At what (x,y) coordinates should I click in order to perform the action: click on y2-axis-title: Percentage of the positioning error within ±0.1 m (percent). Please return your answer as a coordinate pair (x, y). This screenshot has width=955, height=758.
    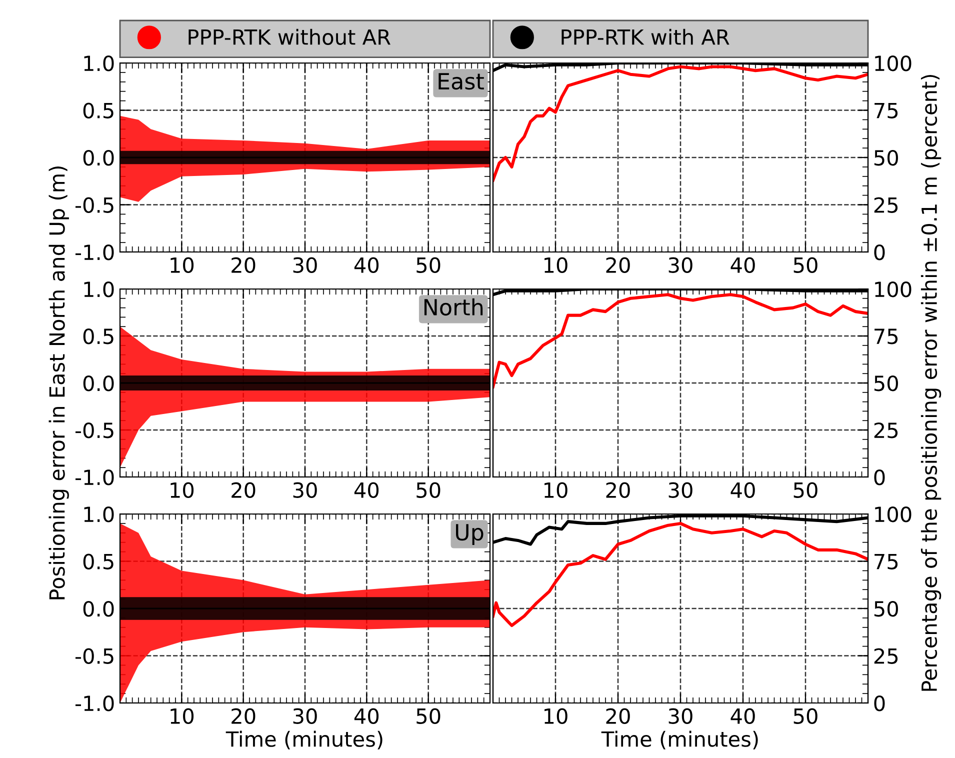
    Looking at the image, I should click on (931, 382).